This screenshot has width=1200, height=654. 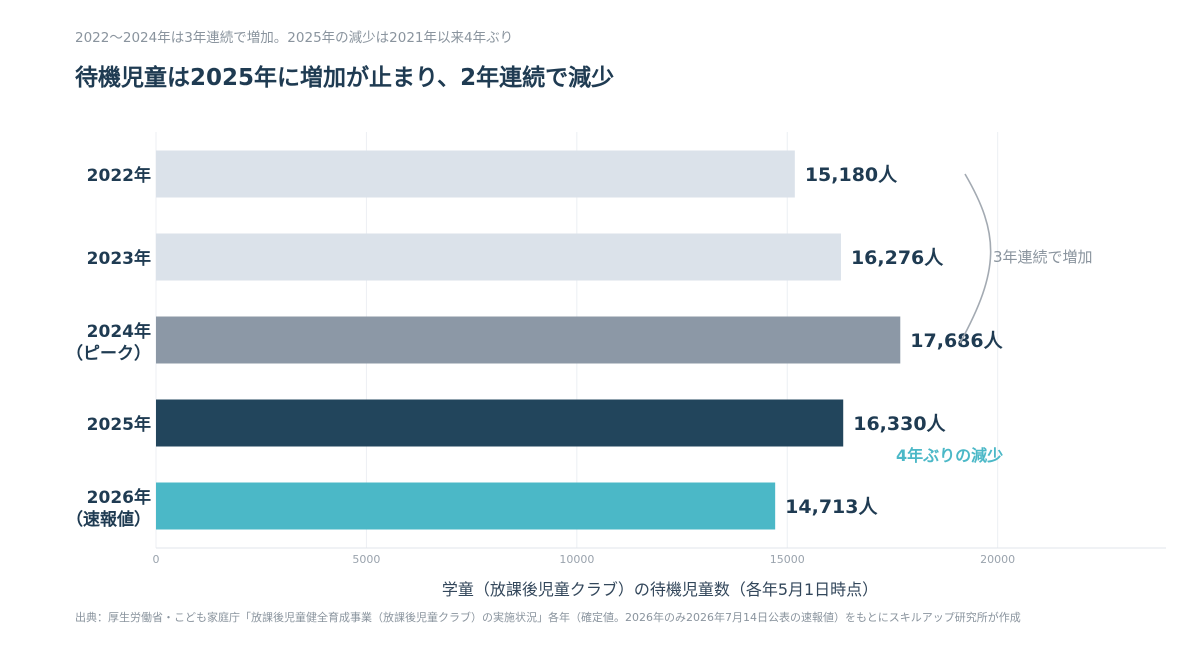 What do you see at coordinates (975, 258) in the screenshot?
I see `increase-bracket` at bounding box center [975, 258].